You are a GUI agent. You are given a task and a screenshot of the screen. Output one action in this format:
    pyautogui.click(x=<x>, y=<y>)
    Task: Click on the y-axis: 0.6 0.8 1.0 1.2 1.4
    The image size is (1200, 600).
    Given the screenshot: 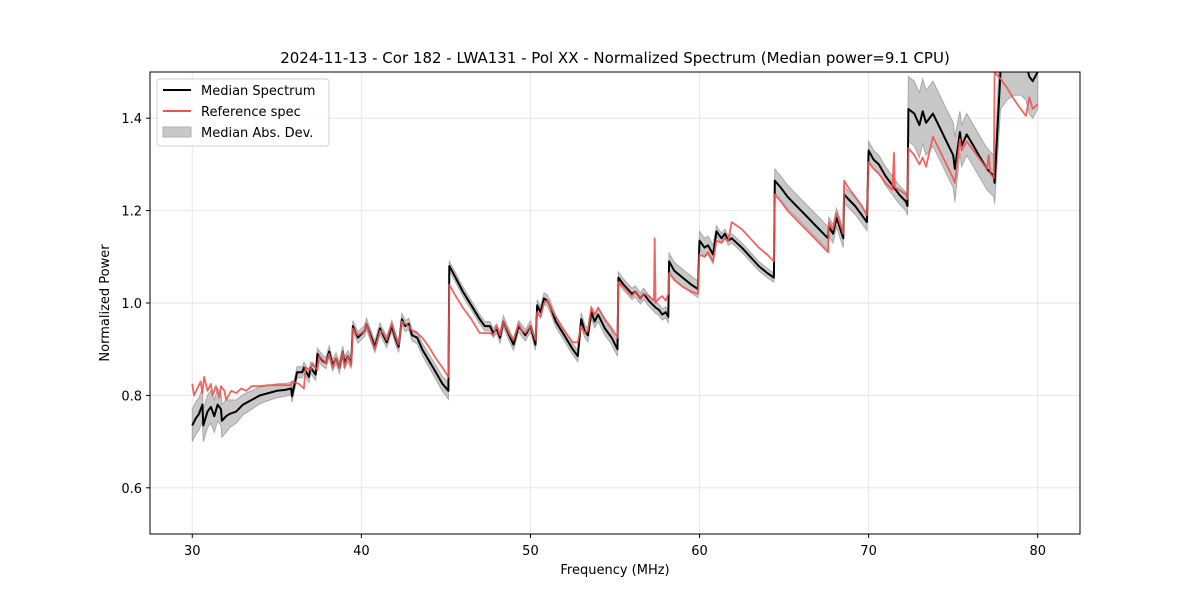 What is the action you would take?
    pyautogui.click(x=135, y=304)
    